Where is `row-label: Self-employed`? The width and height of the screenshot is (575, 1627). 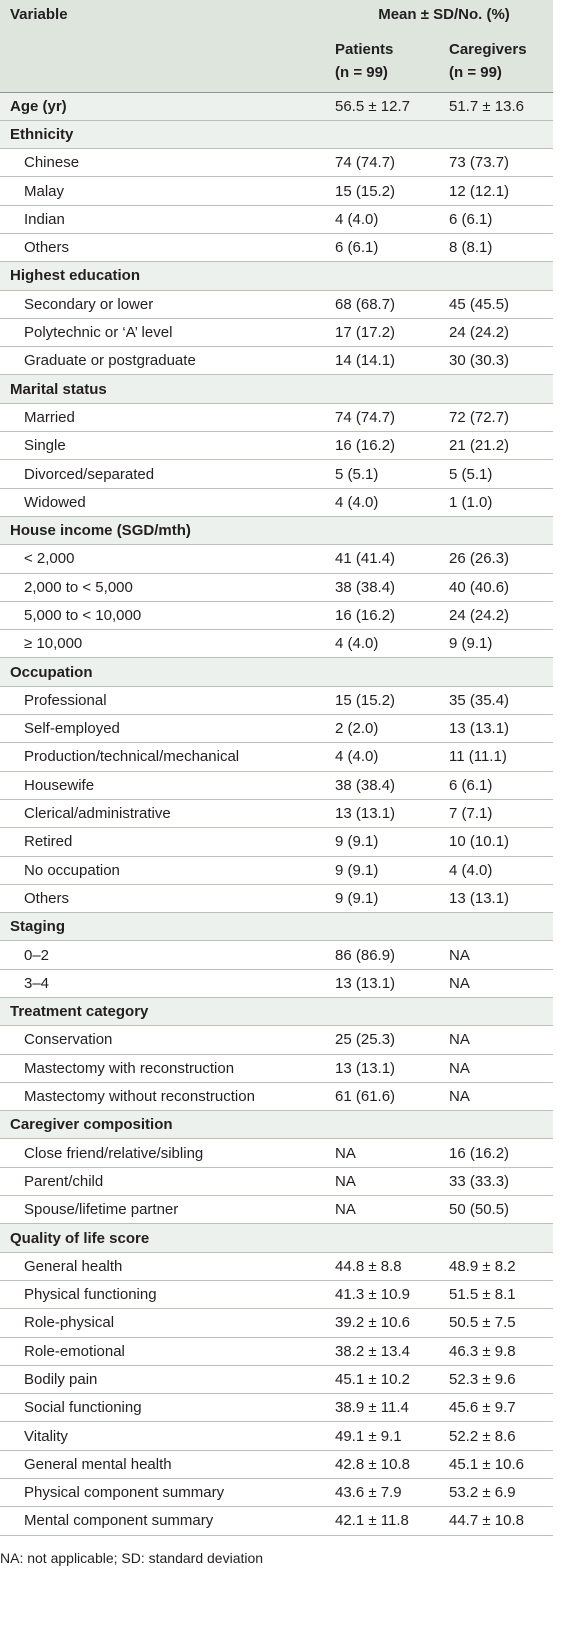
row-label: Self-employed is located at coordinates (162, 729).